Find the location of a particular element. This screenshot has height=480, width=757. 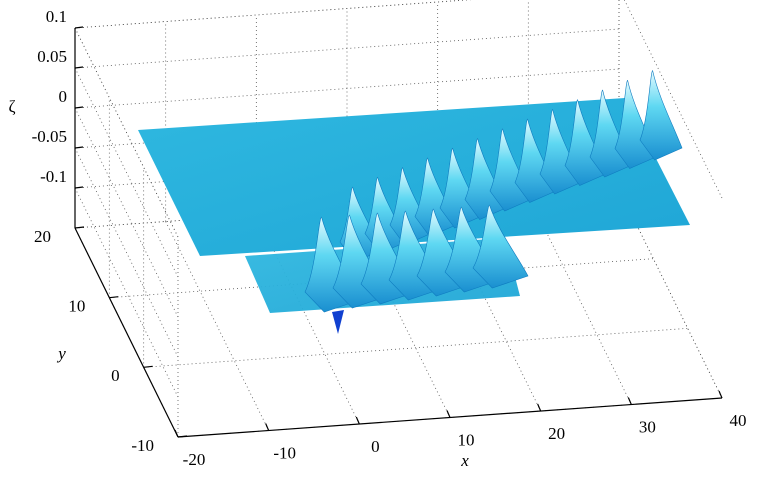

y-axis-label: y is located at coordinates (61, 353).